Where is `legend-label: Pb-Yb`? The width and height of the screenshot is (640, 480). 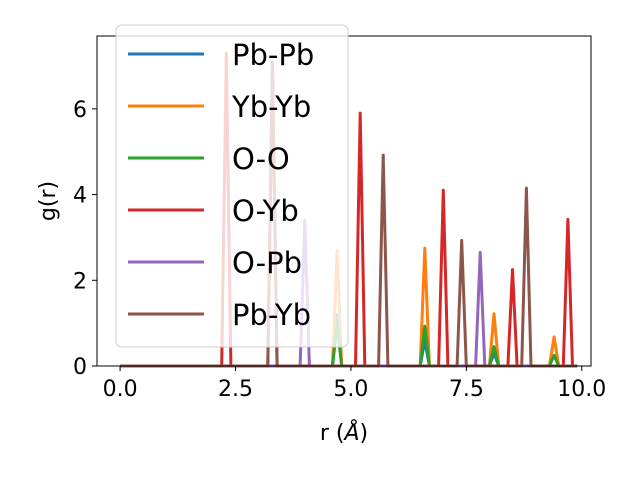
legend-label: Pb-Yb is located at coordinates (271, 315).